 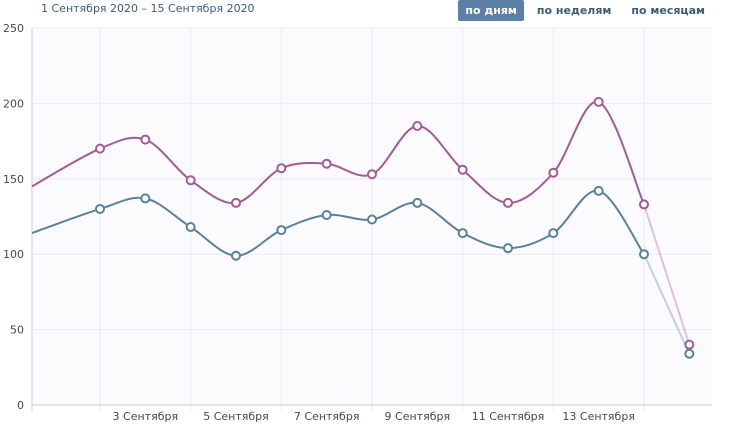 I want to click on x-tick-label: 13 Сентября, so click(x=598, y=416).